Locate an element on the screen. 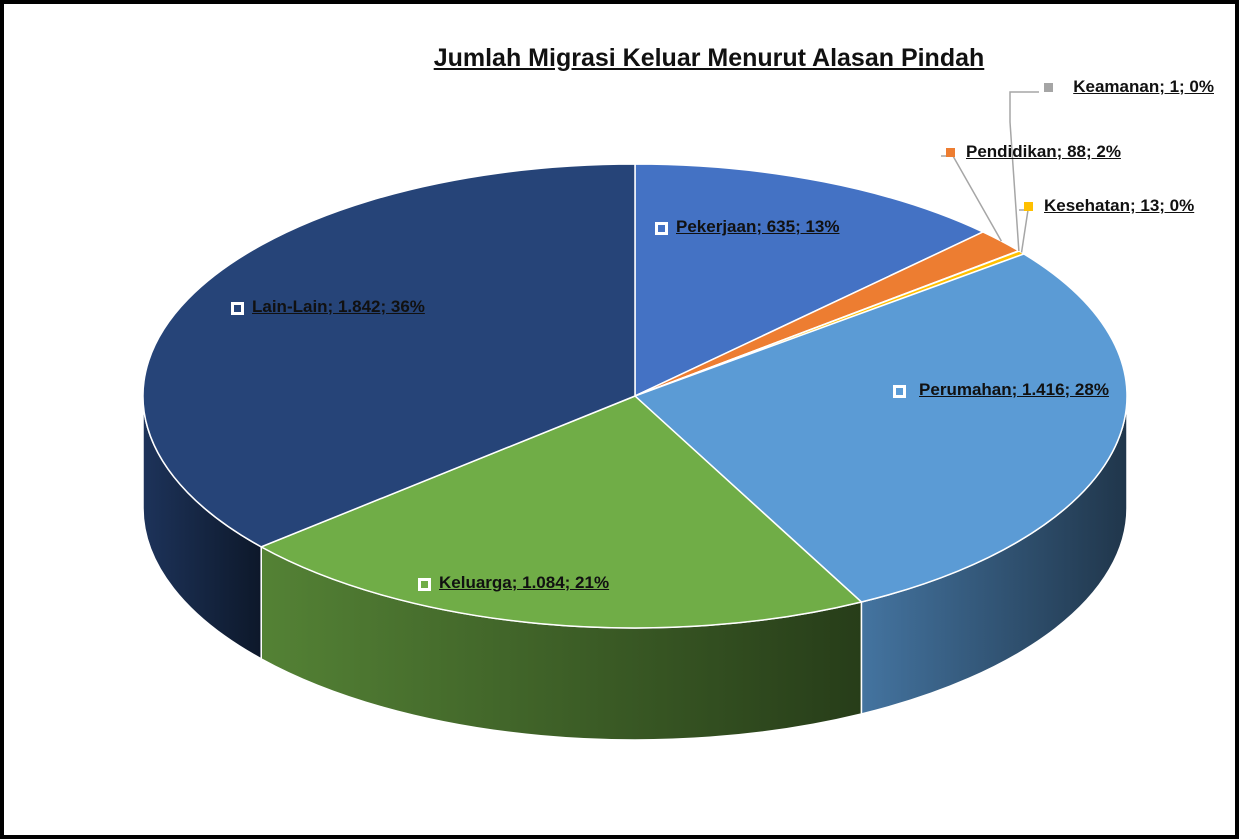 This screenshot has width=1239, height=839. data-label: Lain-Lain; 1.842; 36% is located at coordinates (338, 306).